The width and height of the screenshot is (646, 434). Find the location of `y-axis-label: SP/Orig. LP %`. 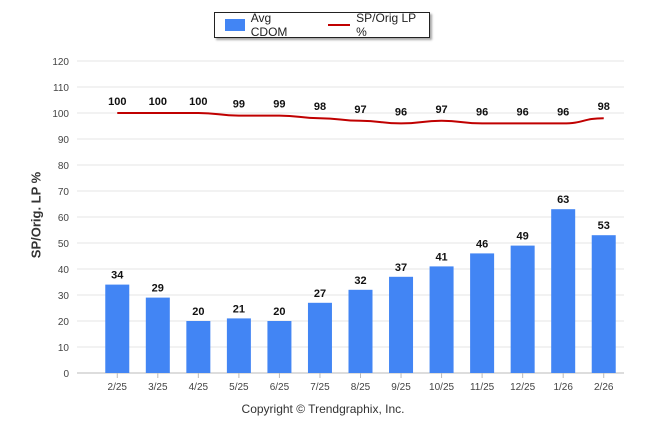

y-axis-label: SP/Orig. LP % is located at coordinates (36, 215).